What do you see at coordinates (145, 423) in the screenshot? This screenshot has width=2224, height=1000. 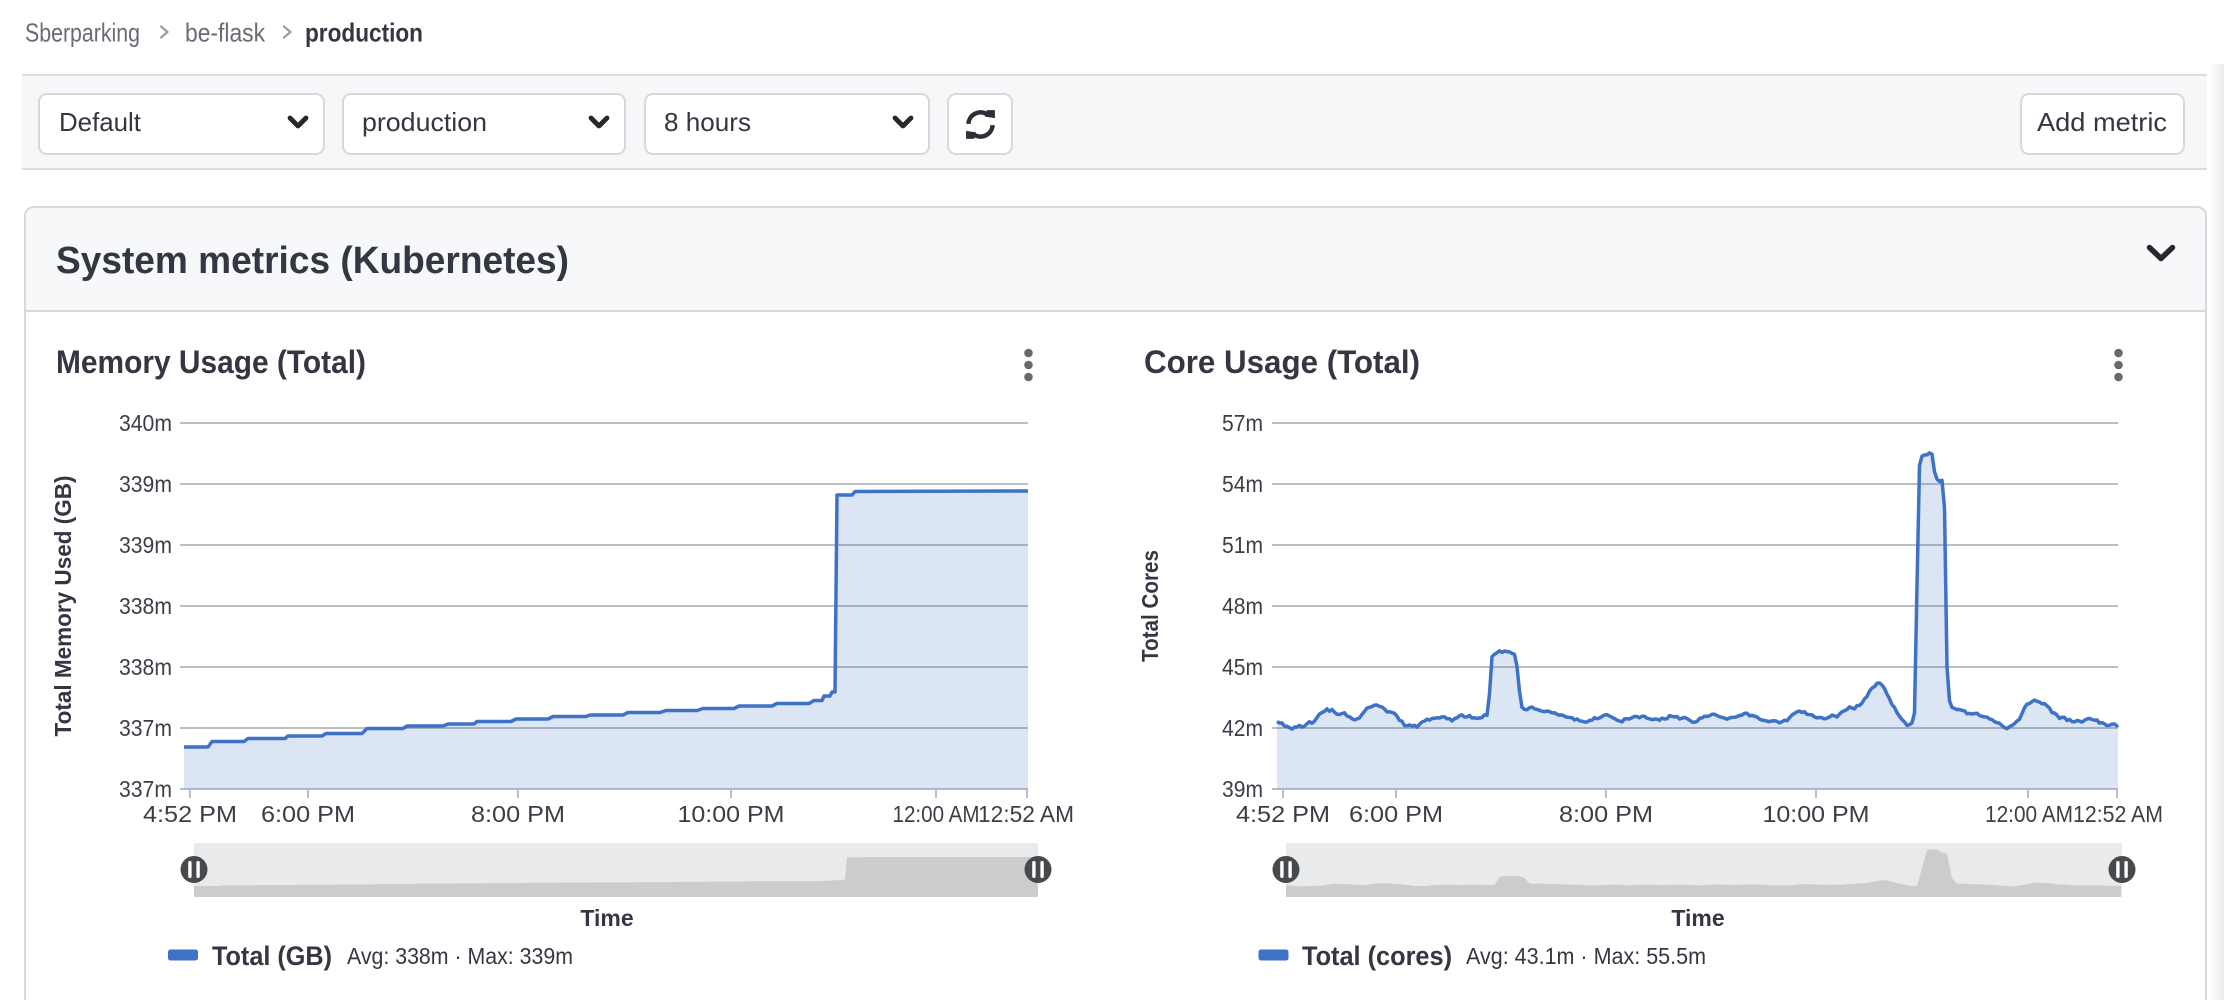 I see `svg-text: 340m` at bounding box center [145, 423].